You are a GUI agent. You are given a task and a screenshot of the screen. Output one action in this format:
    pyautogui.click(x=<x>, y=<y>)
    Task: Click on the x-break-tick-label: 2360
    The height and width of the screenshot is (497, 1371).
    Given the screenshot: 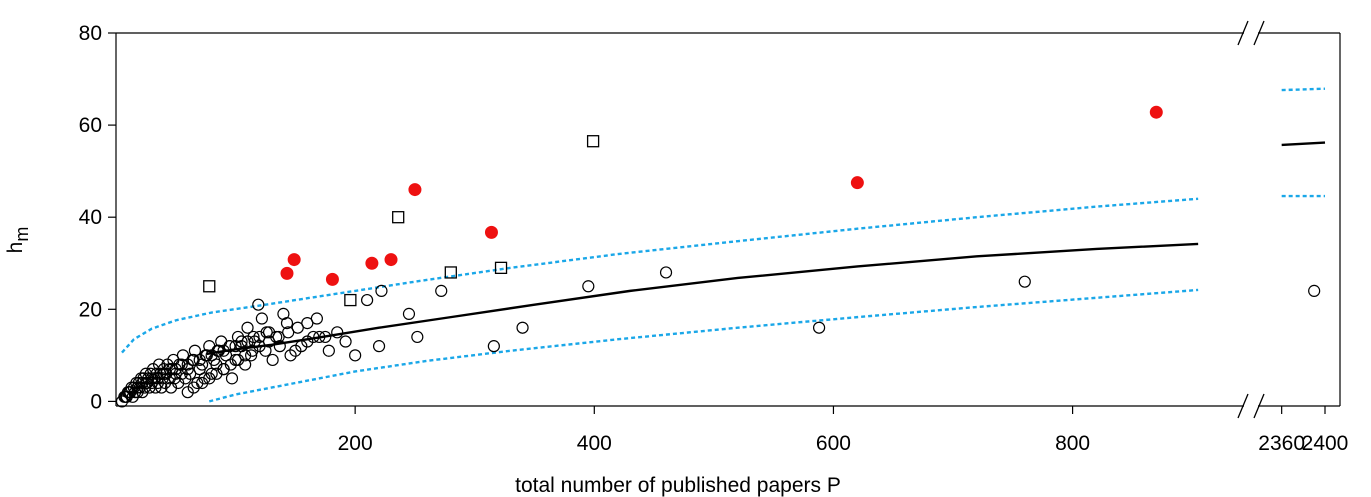 What is the action you would take?
    pyautogui.click(x=1281, y=443)
    